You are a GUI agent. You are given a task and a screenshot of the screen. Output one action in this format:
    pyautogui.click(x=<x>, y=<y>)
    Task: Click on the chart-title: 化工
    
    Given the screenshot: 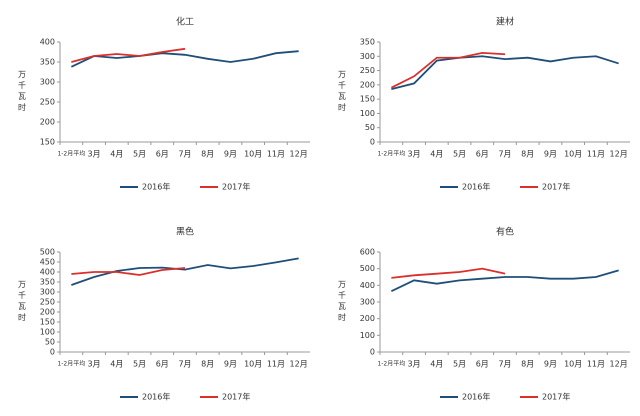 What is the action you would take?
    pyautogui.click(x=185, y=22)
    